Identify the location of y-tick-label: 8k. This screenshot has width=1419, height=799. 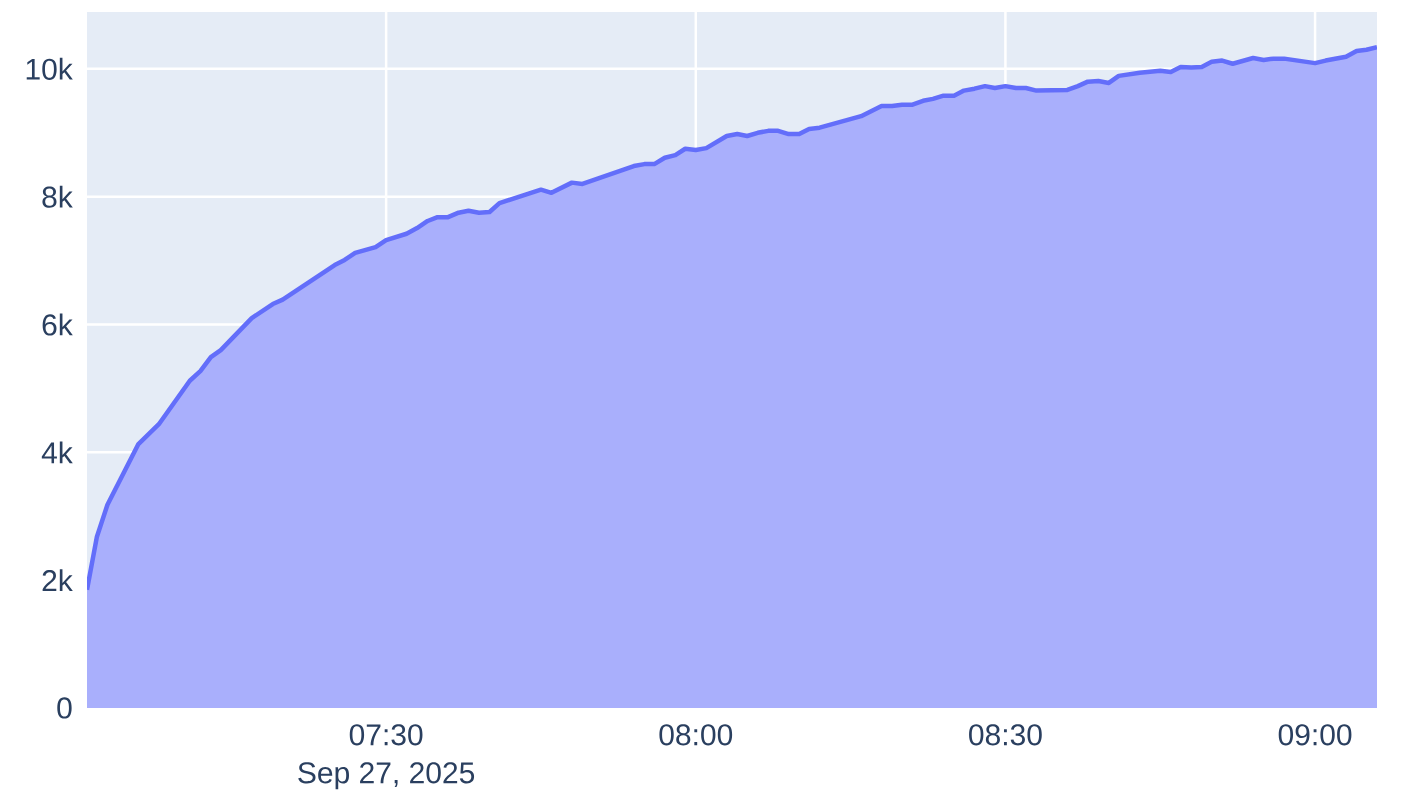
(57, 196).